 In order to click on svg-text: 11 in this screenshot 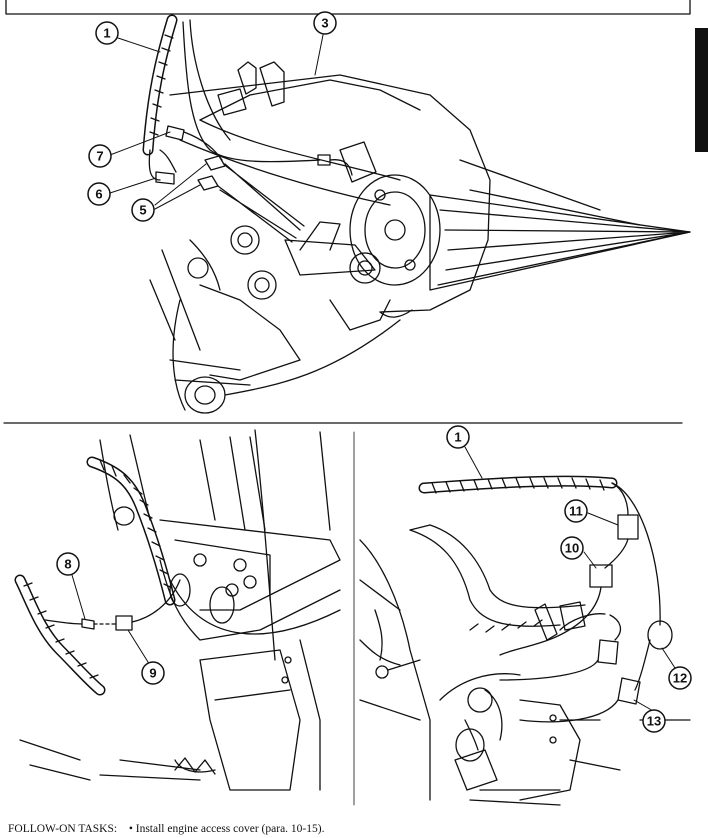, I will do `click(576, 511)`.